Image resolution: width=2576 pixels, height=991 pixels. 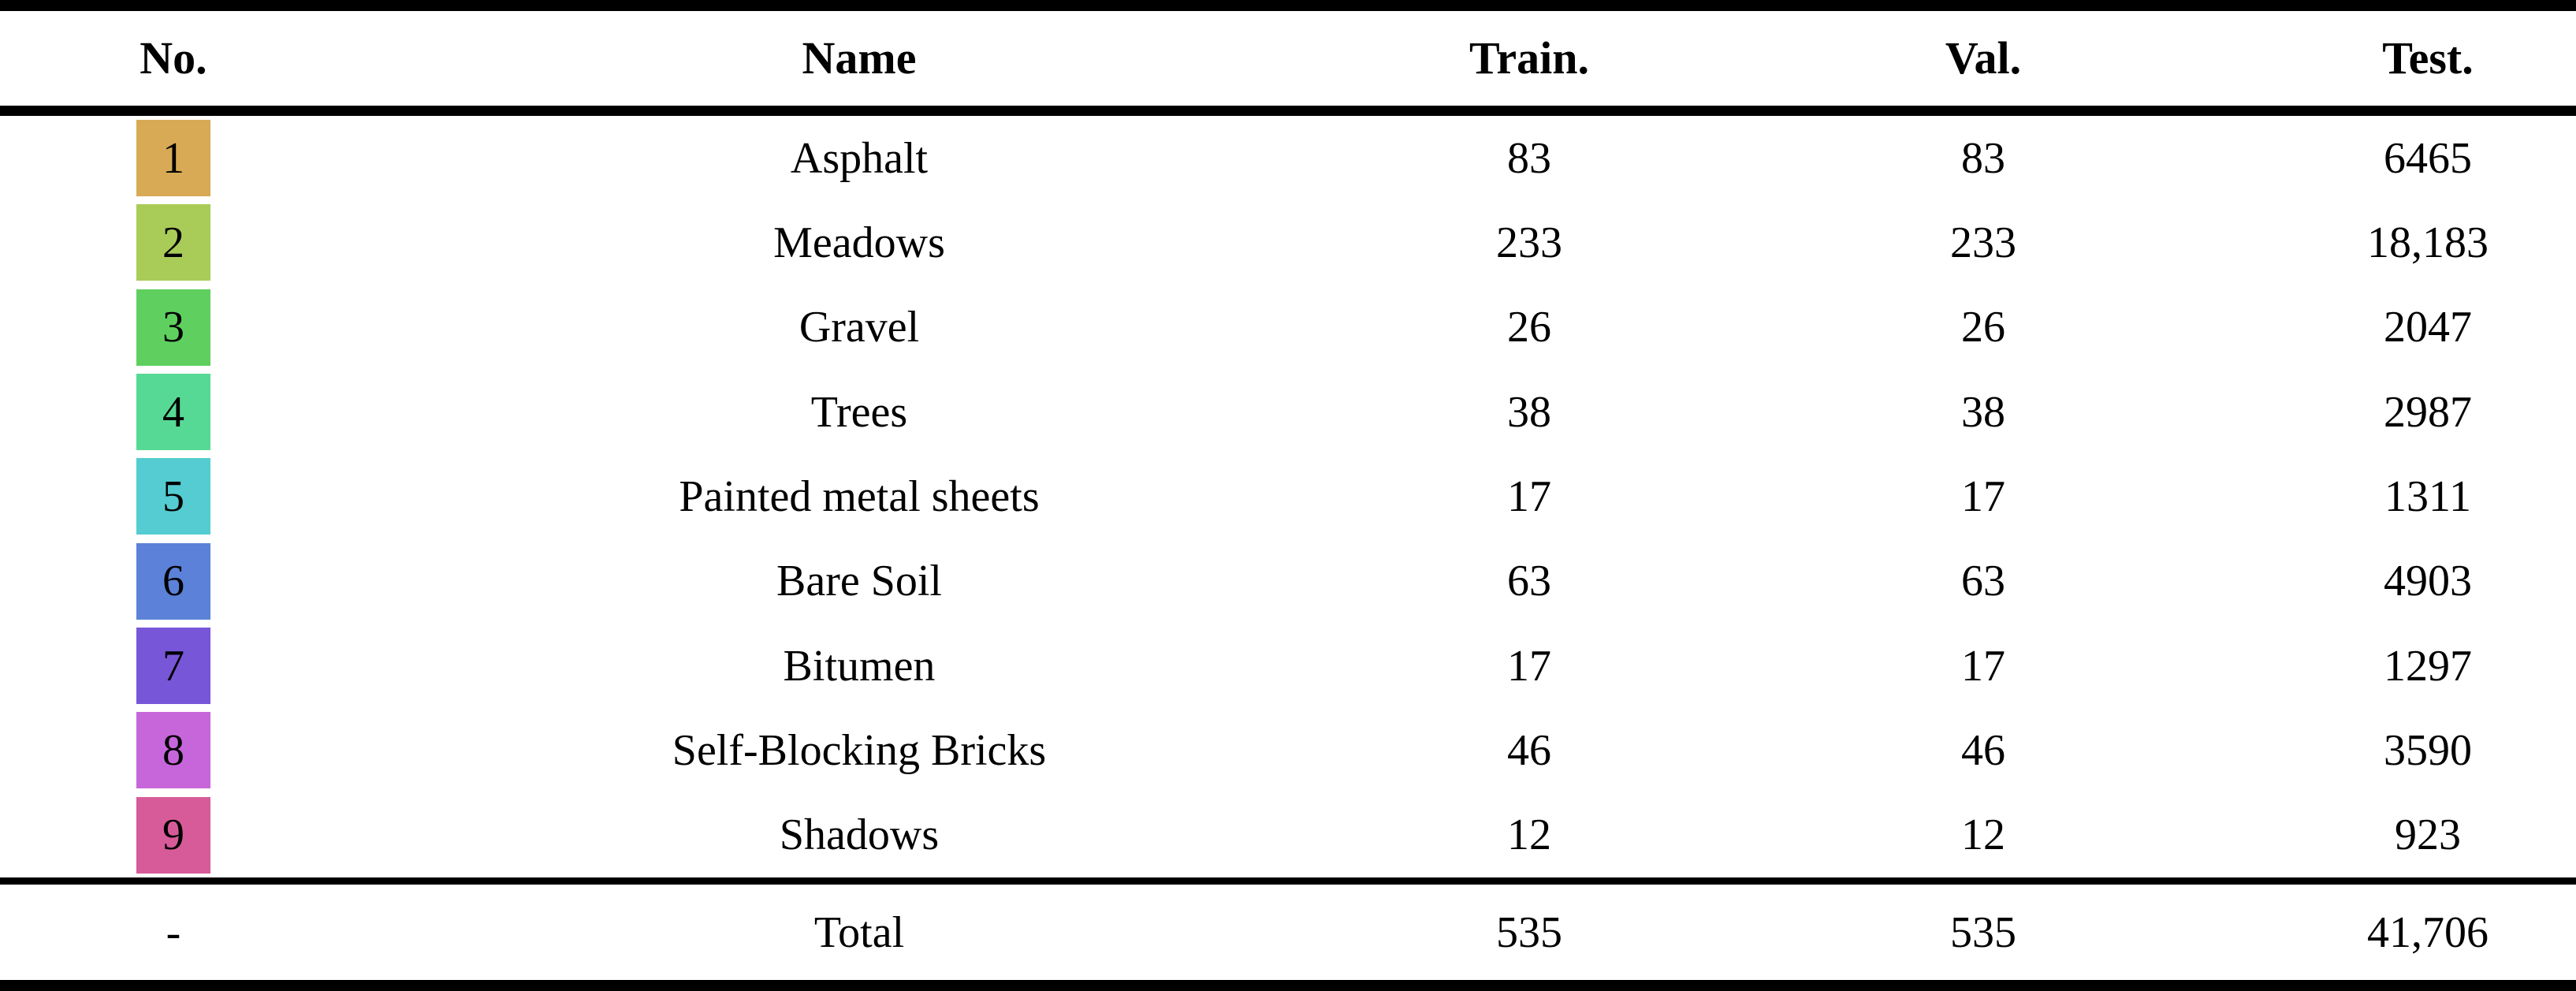 I want to click on total-label: Total, so click(x=859, y=932).